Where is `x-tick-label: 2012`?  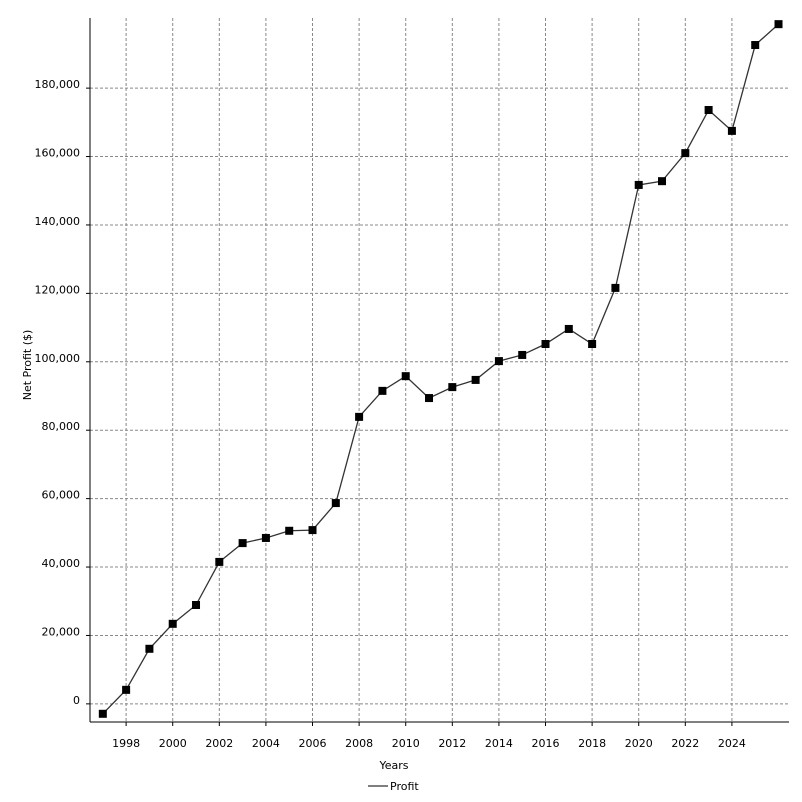
x-tick-label: 2012 is located at coordinates (452, 743).